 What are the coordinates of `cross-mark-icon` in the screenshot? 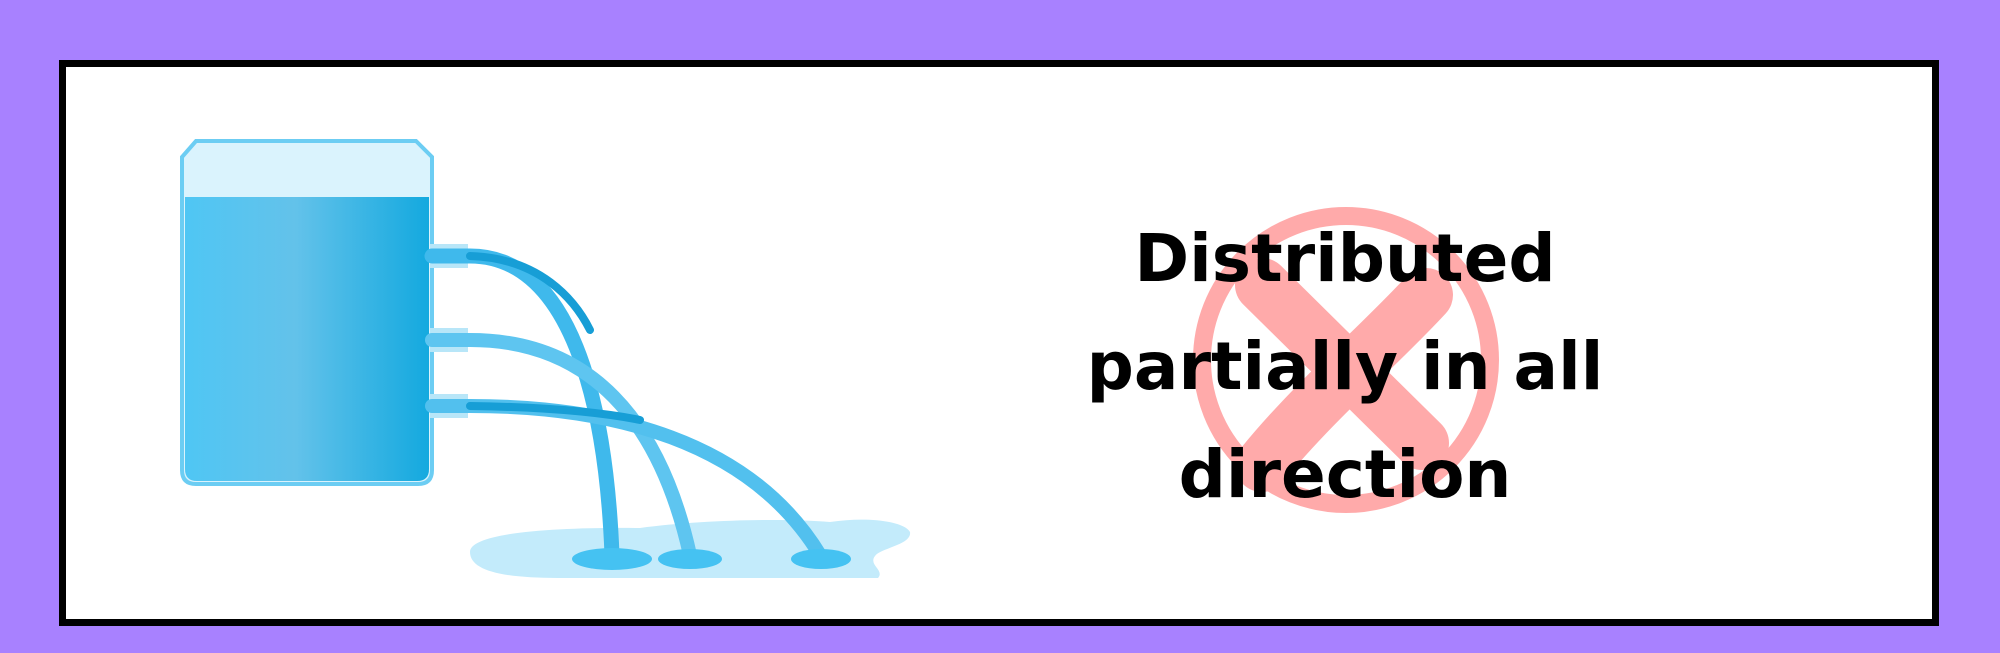 It's located at (1346, 360).